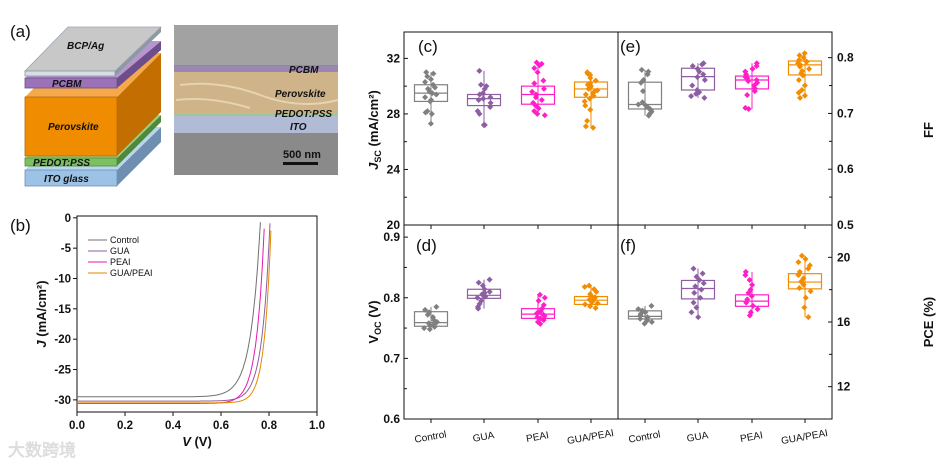  Describe the element at coordinates (537, 437) in the screenshot. I see `x-tick-label: PEAI` at that location.